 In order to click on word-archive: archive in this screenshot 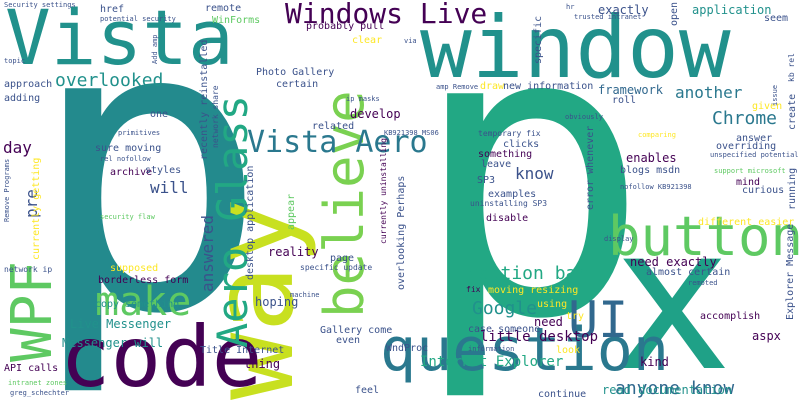, I will do `click(131, 172)`.